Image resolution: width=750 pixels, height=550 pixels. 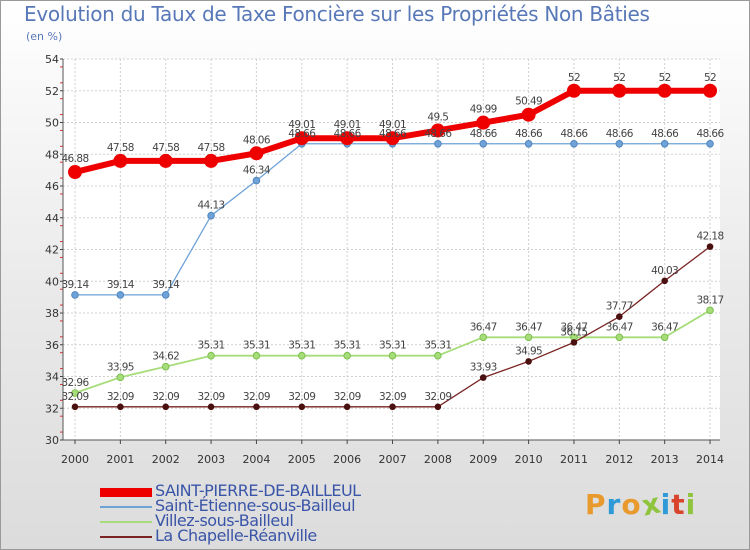 I want to click on legend-label: SAINT-PIERRE-DE-BAILLEUL, so click(x=258, y=490).